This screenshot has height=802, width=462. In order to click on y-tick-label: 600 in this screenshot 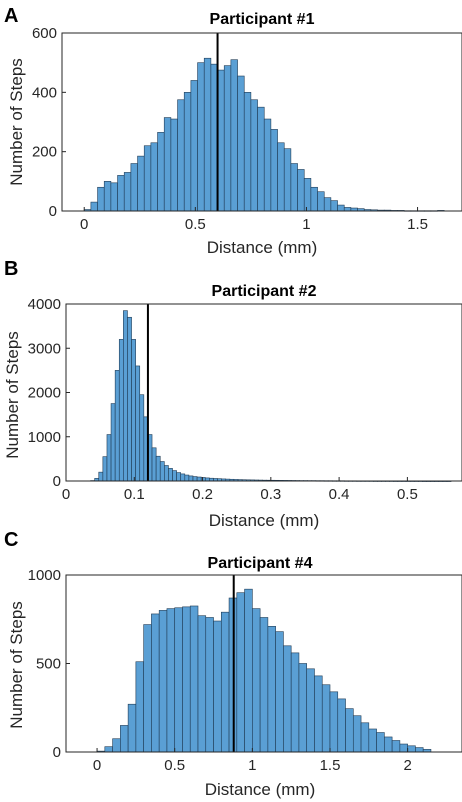, I will do `click(44, 33)`.